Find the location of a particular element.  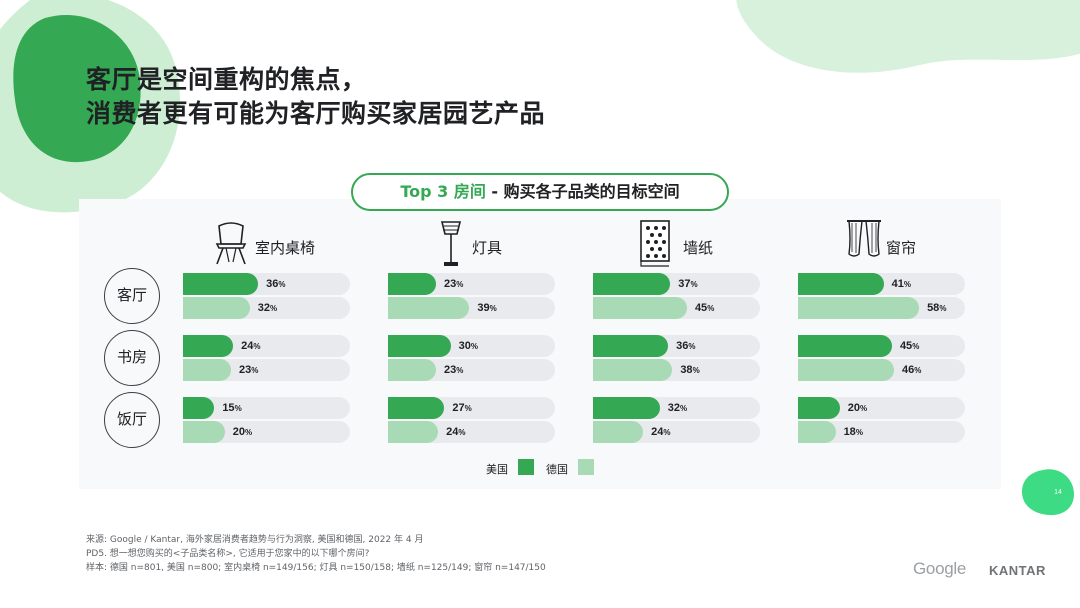

bar-value-label: 18% is located at coordinates (853, 432).